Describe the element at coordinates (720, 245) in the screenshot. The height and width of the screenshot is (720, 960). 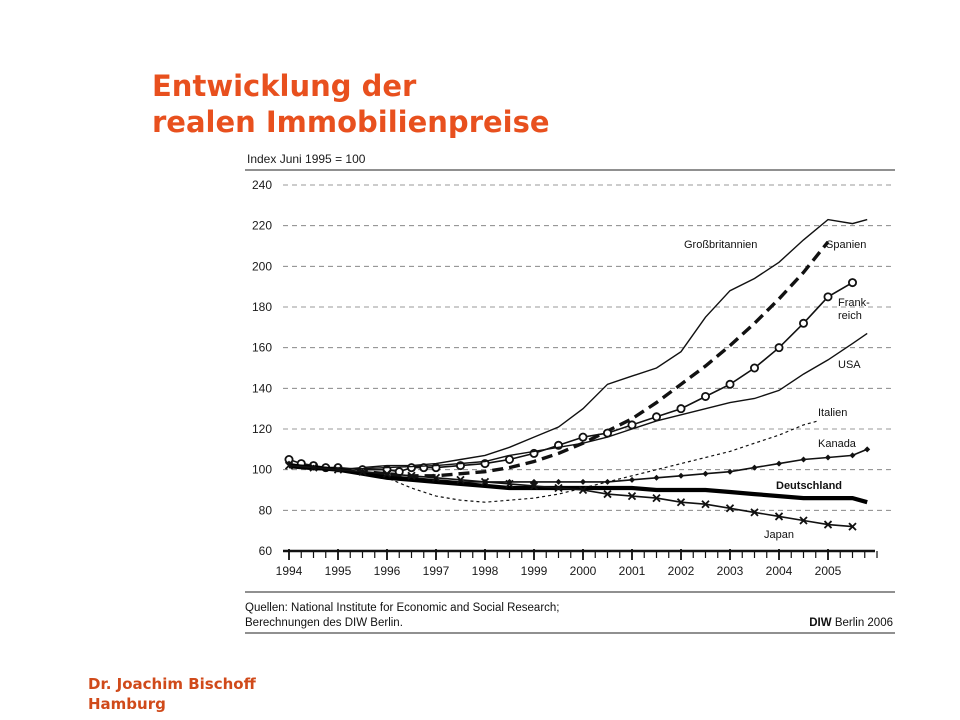
I see `series-label-0: Großbritannien` at that location.